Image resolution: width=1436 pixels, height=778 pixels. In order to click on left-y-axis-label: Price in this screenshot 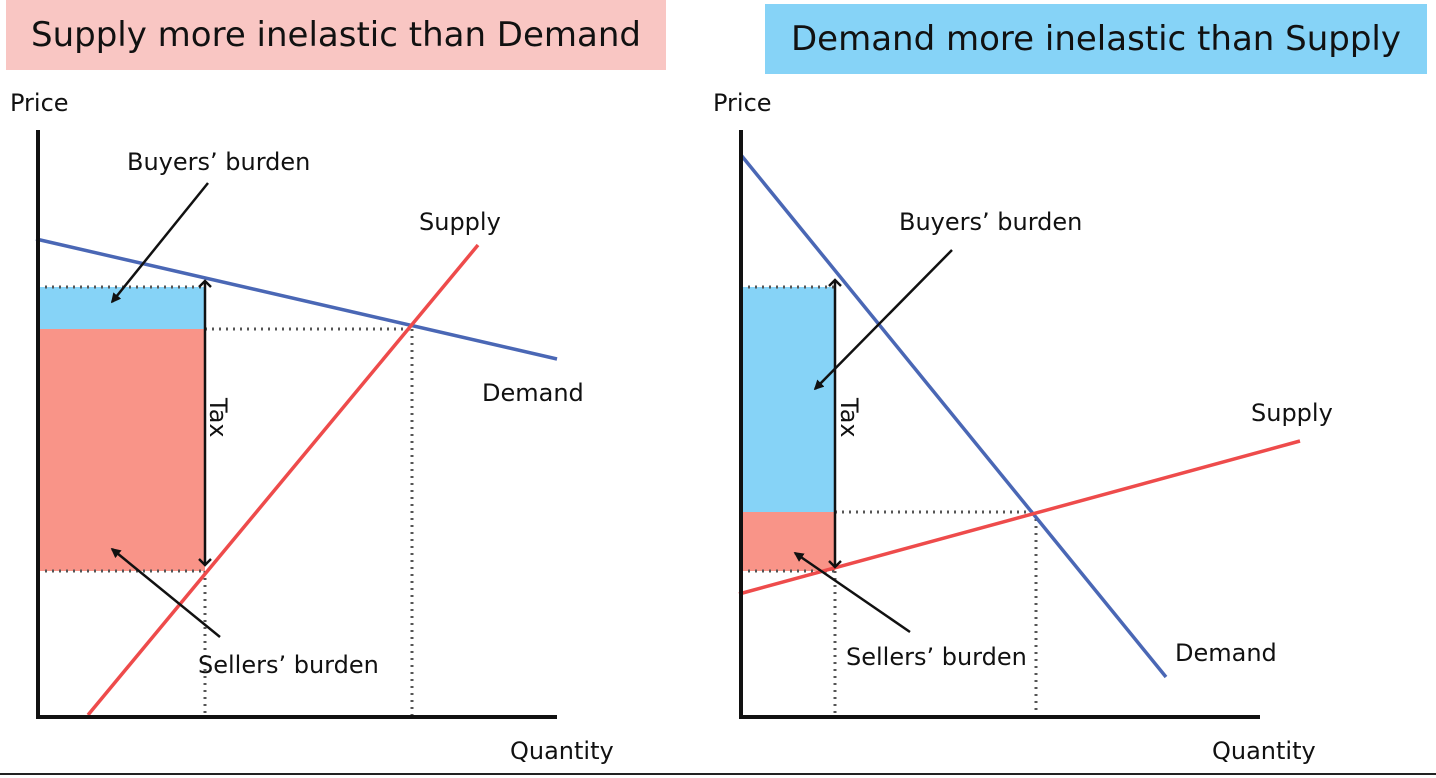, I will do `click(39, 103)`.